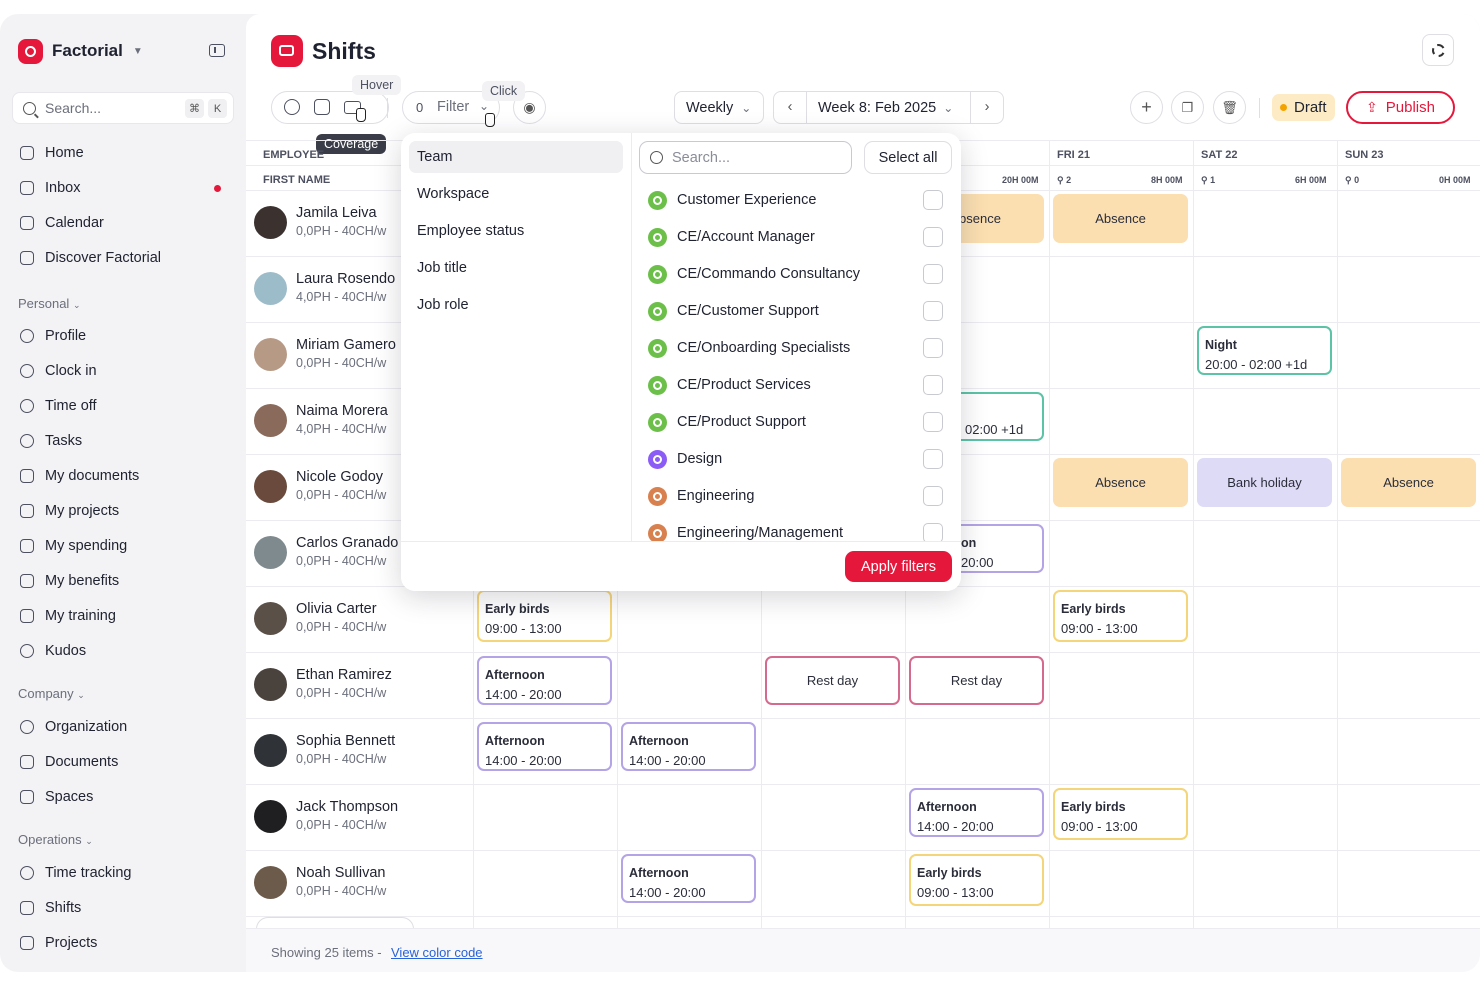 This screenshot has height=987, width=1480. I want to click on settings-button, so click(1438, 50).